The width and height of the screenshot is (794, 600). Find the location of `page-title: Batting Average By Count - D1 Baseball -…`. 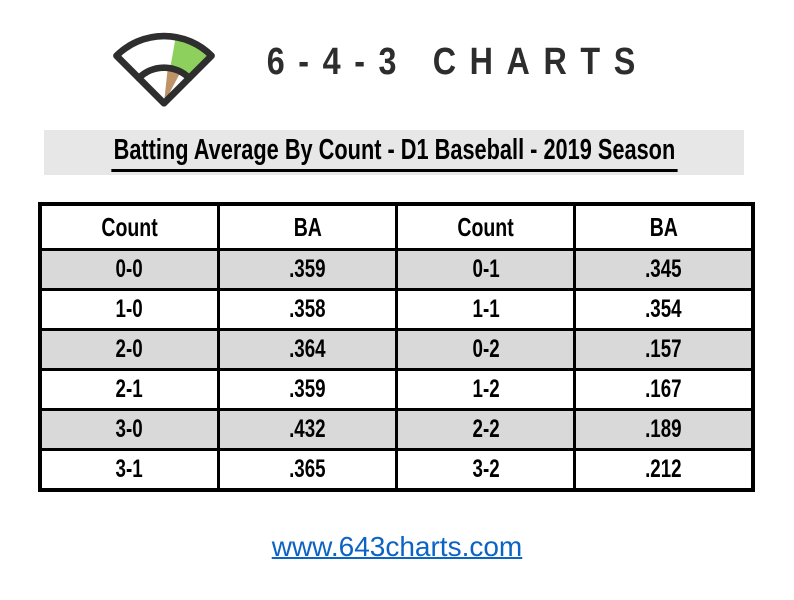

page-title: Batting Average By Count - D1 Baseball -… is located at coordinates (394, 153).